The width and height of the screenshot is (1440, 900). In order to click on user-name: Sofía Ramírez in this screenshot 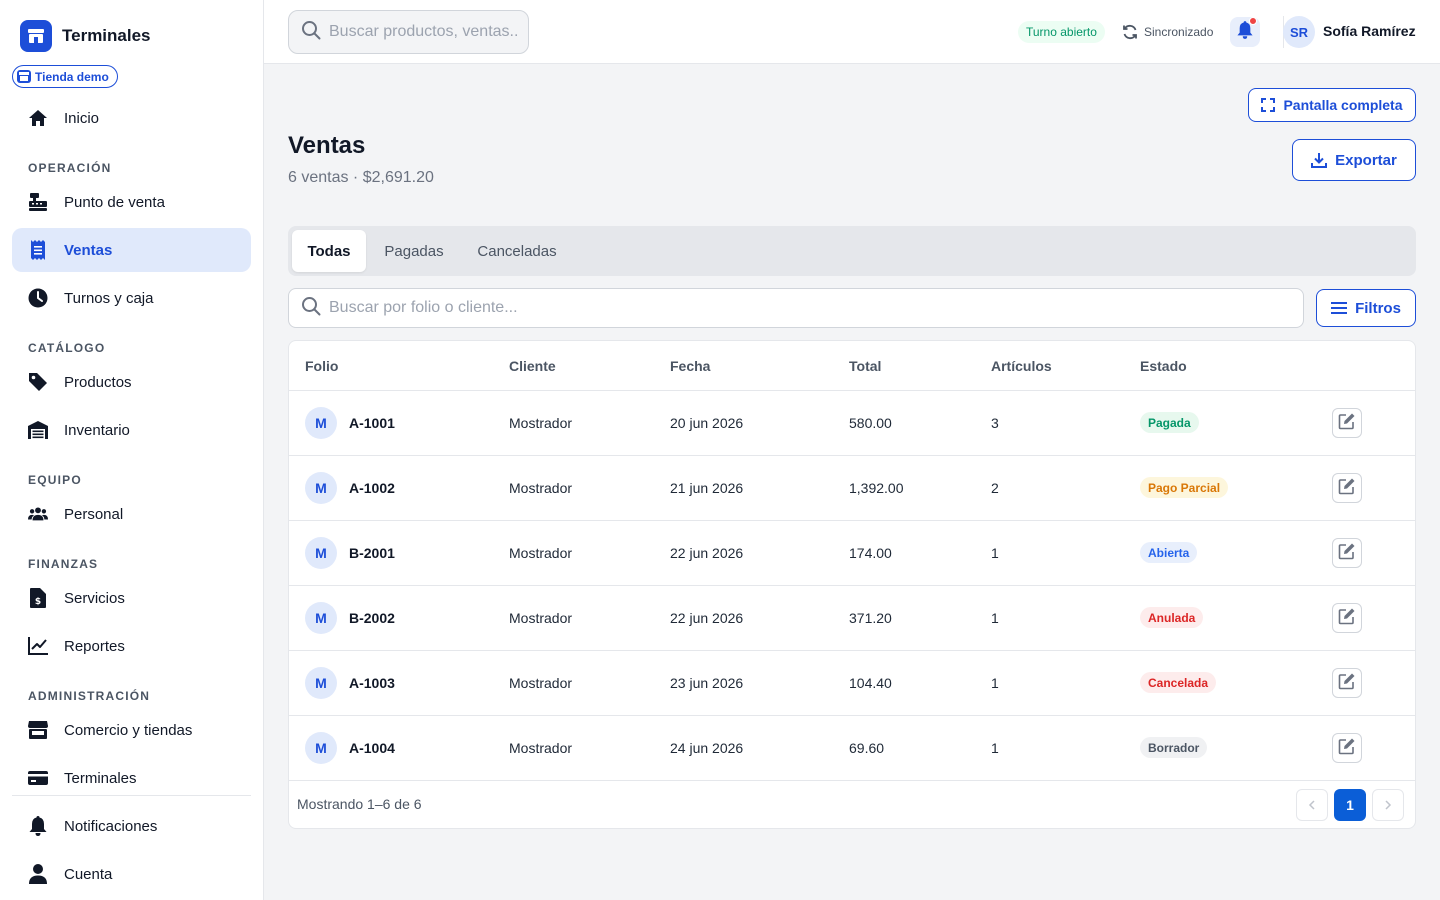, I will do `click(1369, 31)`.